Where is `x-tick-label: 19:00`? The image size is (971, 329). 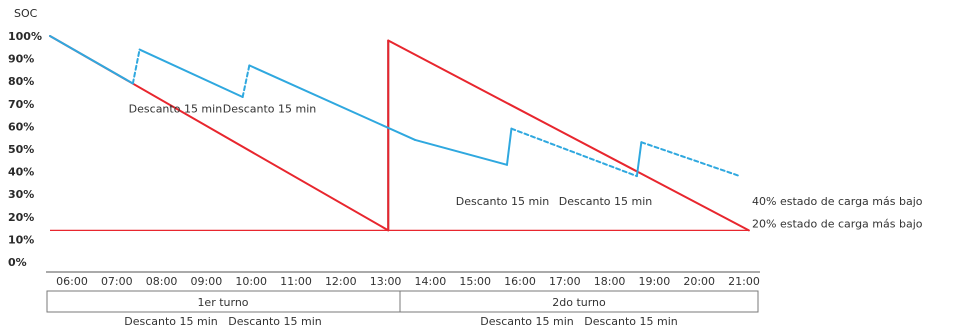
x-tick-label: 19:00 is located at coordinates (655, 281).